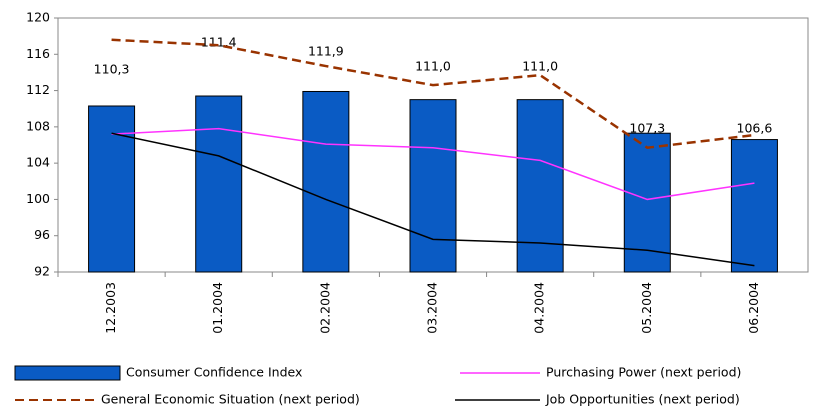 The height and width of the screenshot is (418, 819). Describe the element at coordinates (67, 373) in the screenshot. I see `legend-key` at that location.